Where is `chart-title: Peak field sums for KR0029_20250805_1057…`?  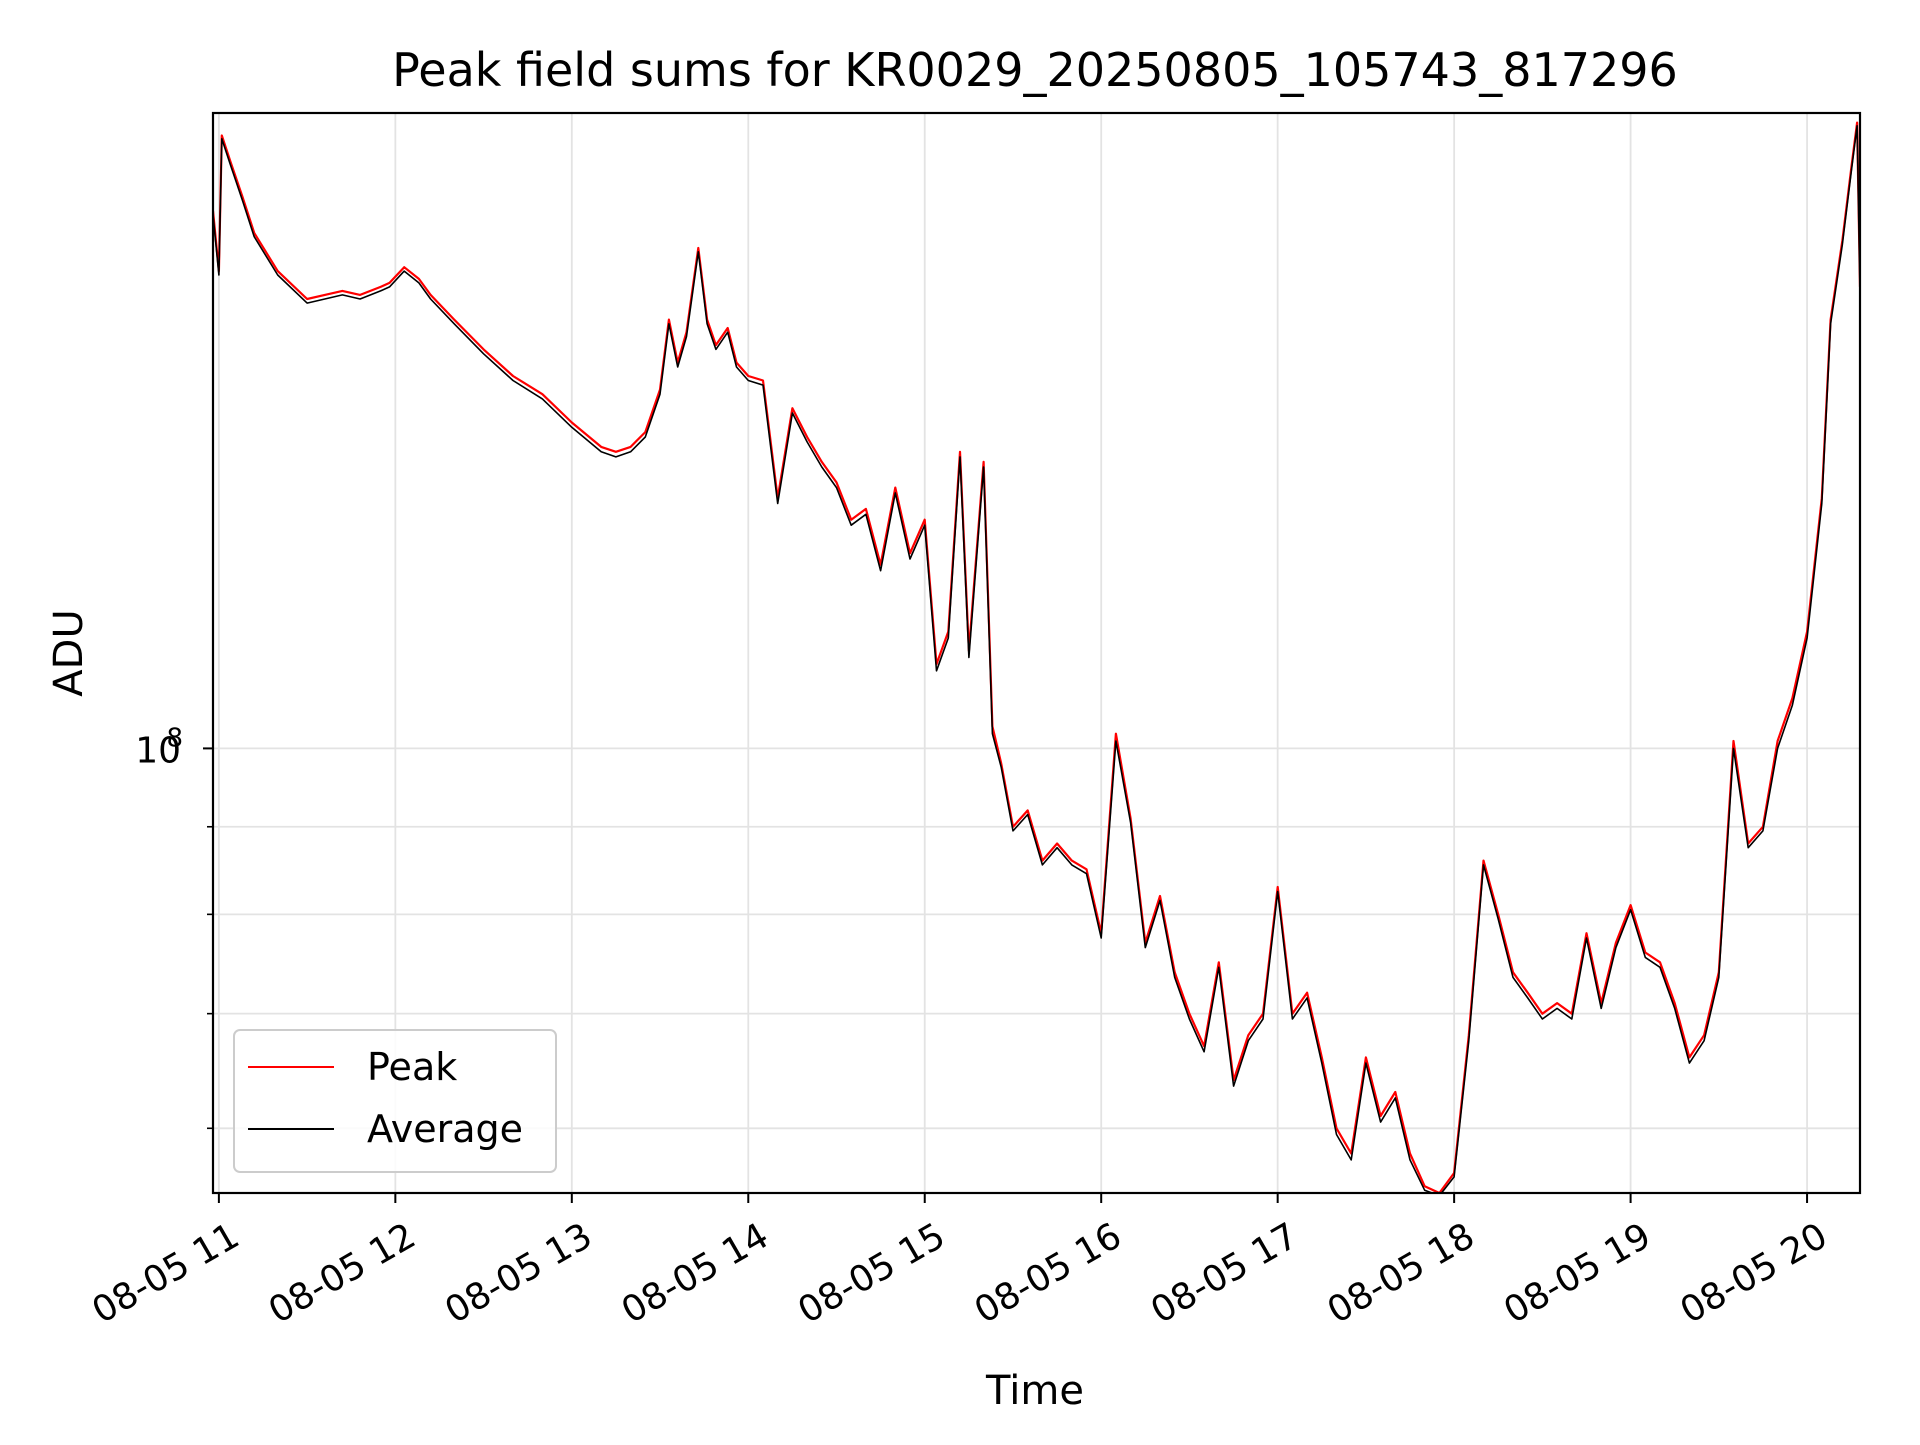
chart-title: Peak field sums for KR0029_20250805_1057… is located at coordinates (1035, 70).